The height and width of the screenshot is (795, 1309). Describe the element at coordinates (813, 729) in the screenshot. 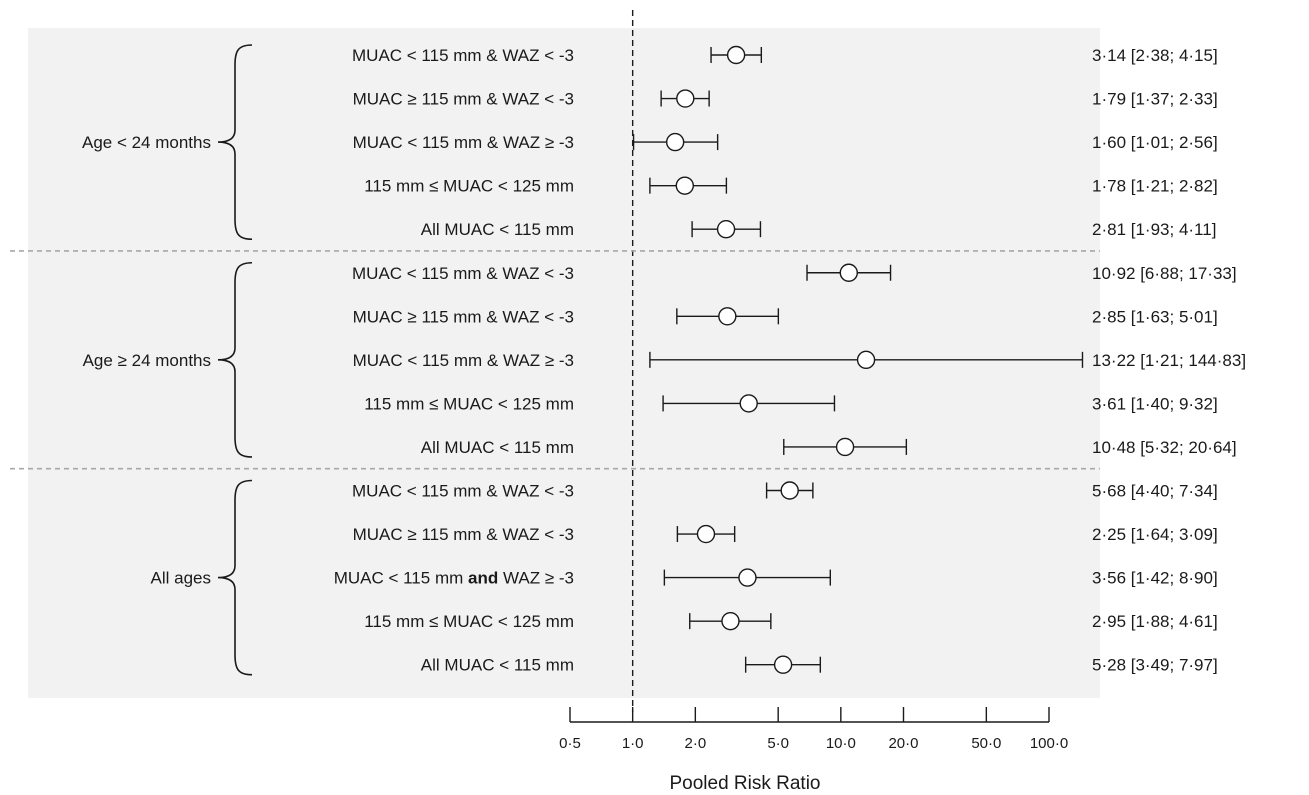

I see `x-axis: 0·5 1·0 2·0 5·0 10·0 20·0 50·0 100·0` at that location.